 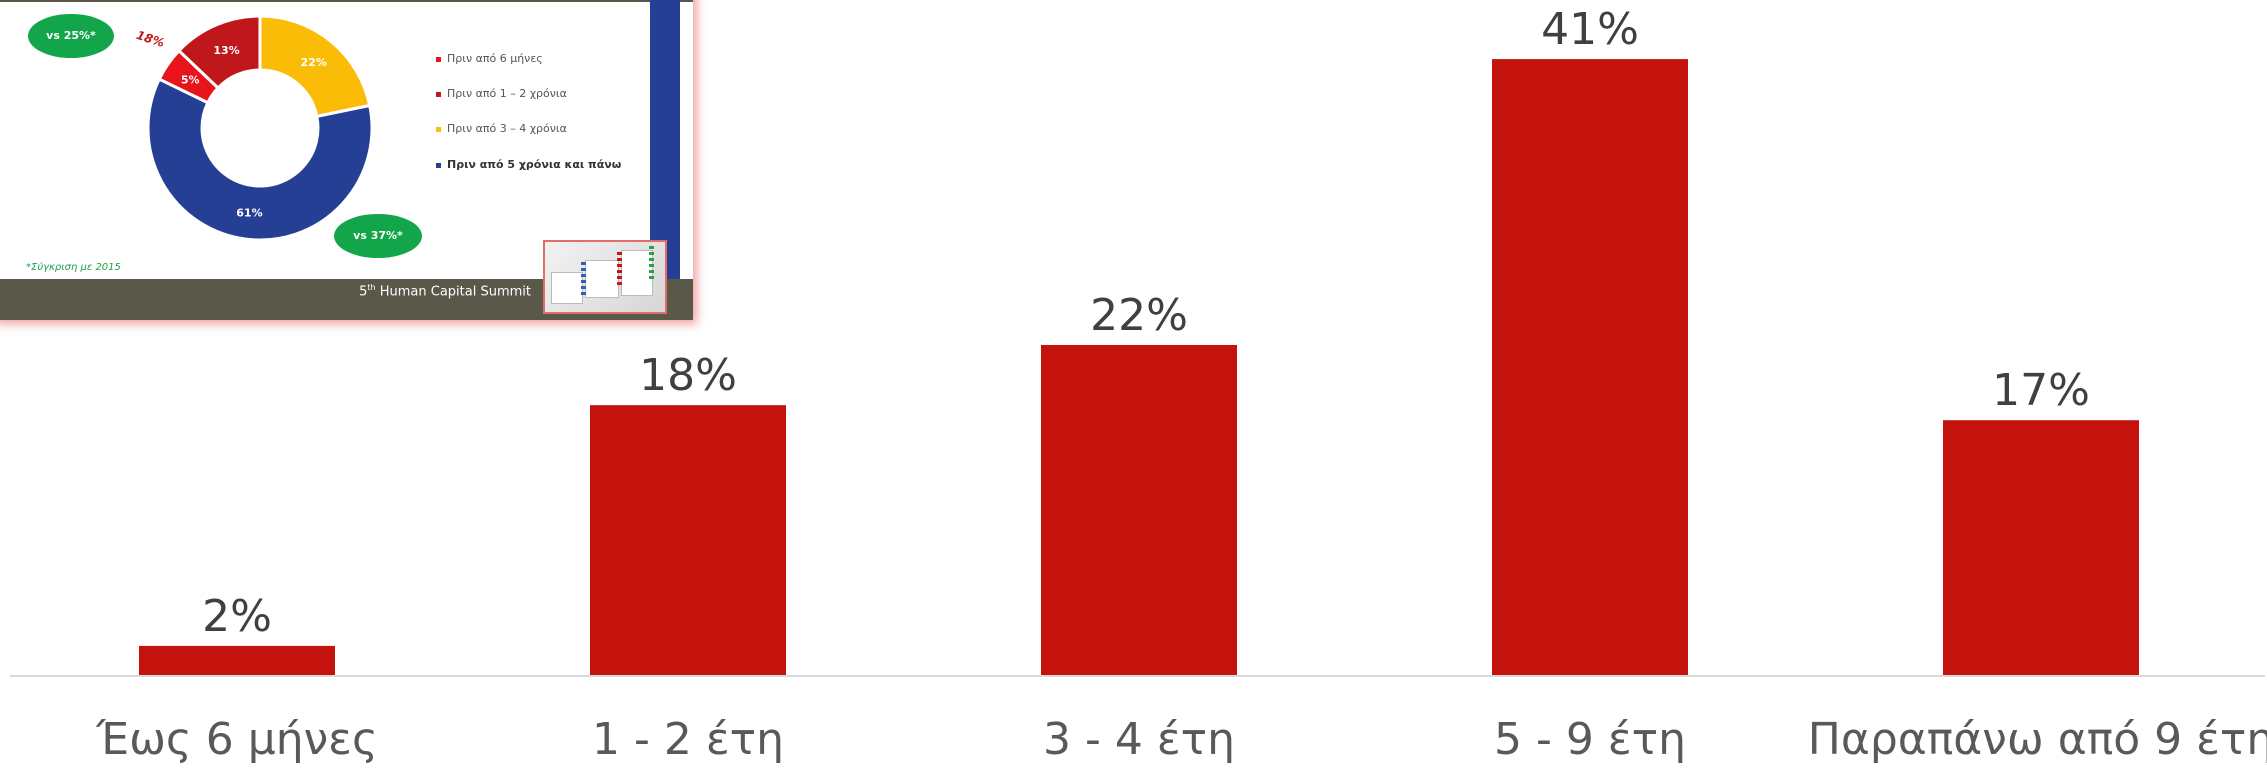 I want to click on donut-chart: 5% 13% 22% 61%, so click(x=260, y=128).